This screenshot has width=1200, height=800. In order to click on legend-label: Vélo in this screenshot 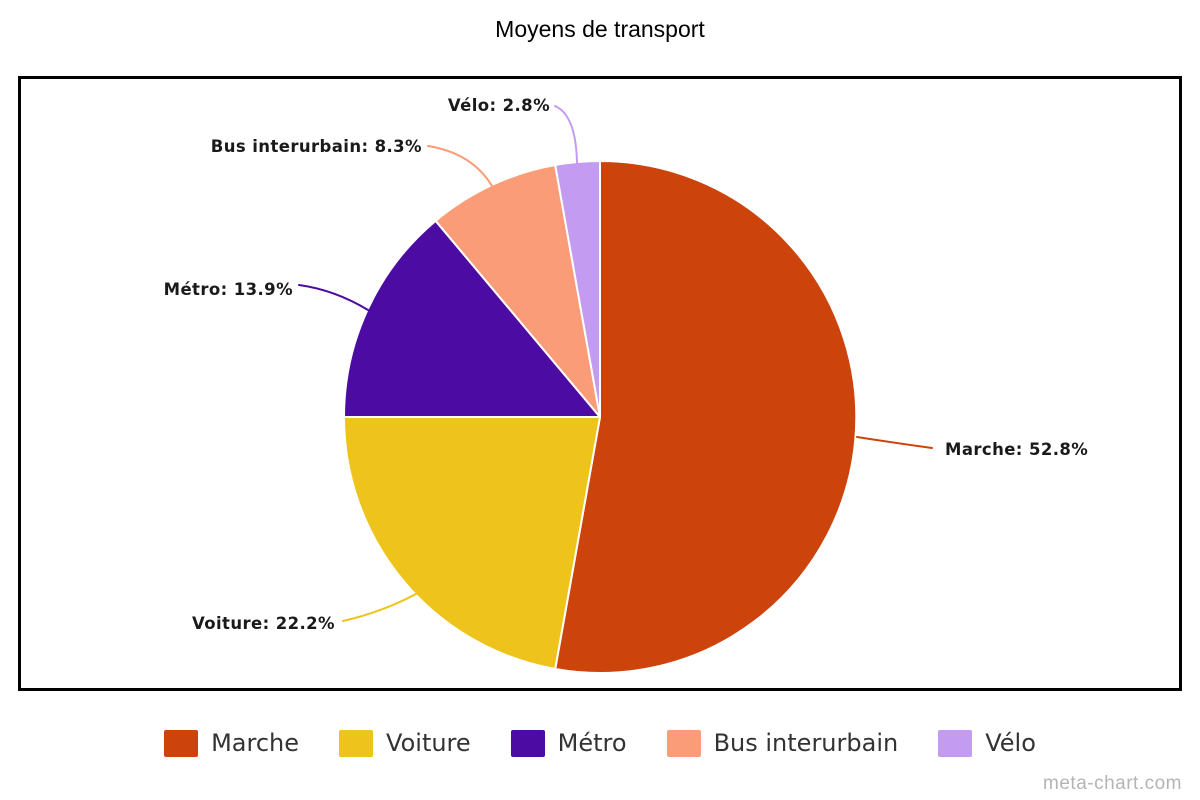, I will do `click(1010, 743)`.